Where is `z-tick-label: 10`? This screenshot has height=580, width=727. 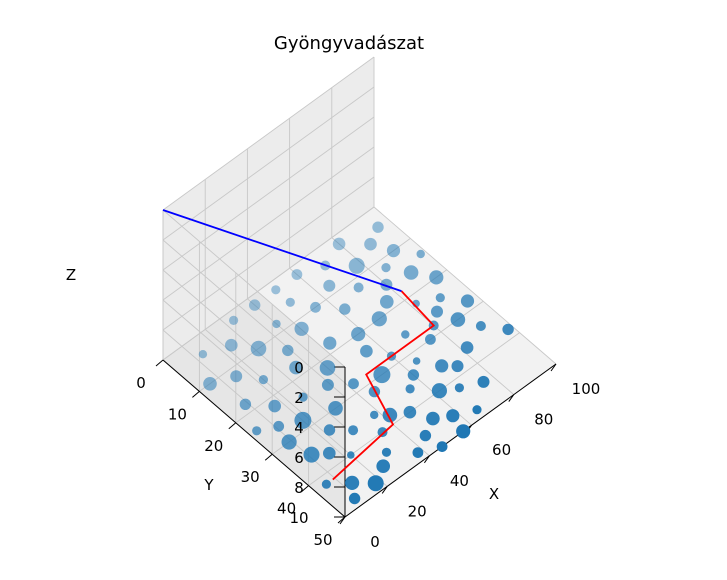 z-tick-label: 10 is located at coordinates (298, 518).